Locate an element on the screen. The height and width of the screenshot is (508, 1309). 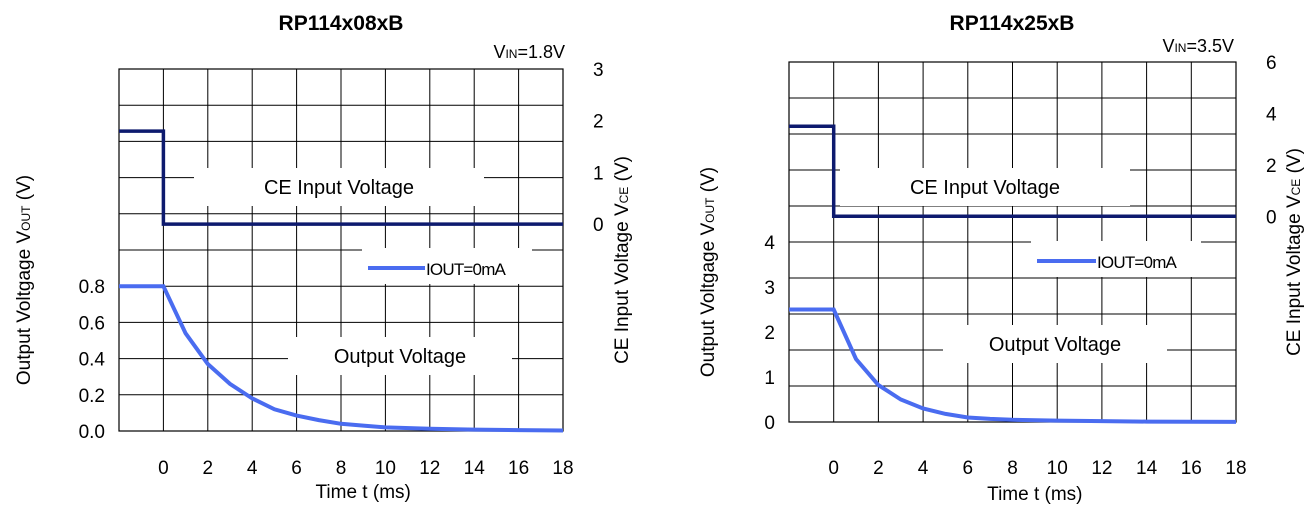
chart-title: RP114x25xB is located at coordinates (1012, 23).